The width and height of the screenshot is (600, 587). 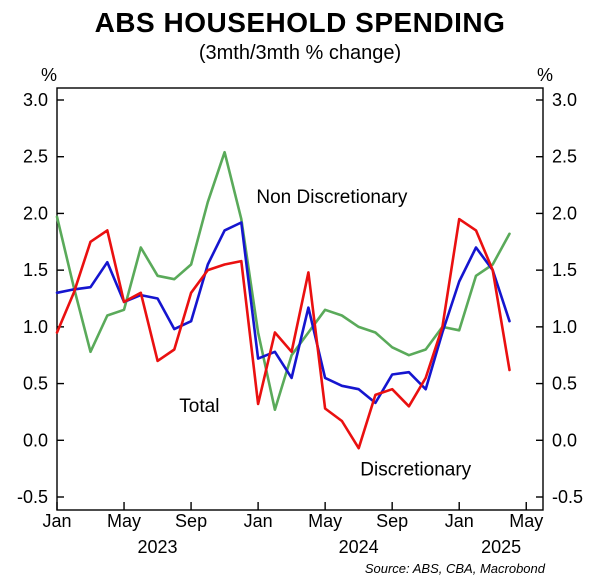 What do you see at coordinates (35, 270) in the screenshot?
I see `y-tick-label-left: 1.5` at bounding box center [35, 270].